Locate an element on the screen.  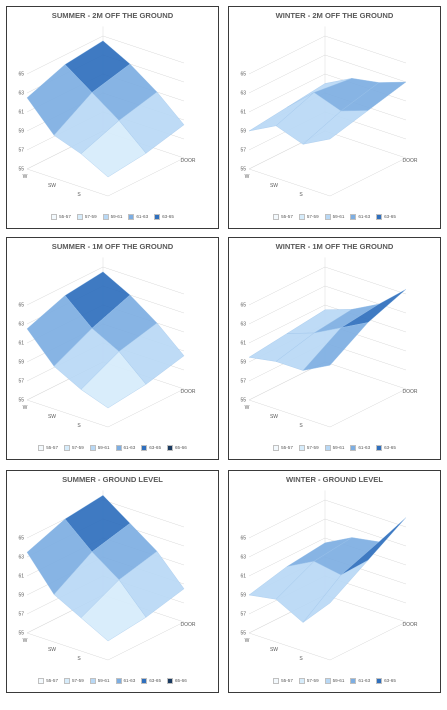
surface-plot-2: 55 57 59 61 63 65 W SW S DOOR is located at coordinates (329, 112).